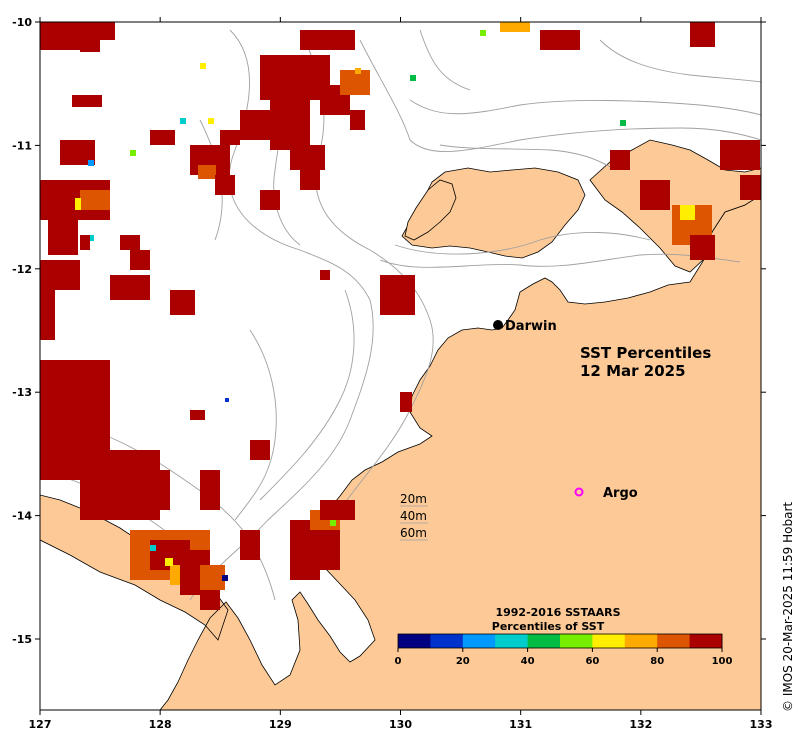 The width and height of the screenshot is (800, 750). Describe the element at coordinates (413, 533) in the screenshot. I see `depth-legend-60m: 60m` at that location.